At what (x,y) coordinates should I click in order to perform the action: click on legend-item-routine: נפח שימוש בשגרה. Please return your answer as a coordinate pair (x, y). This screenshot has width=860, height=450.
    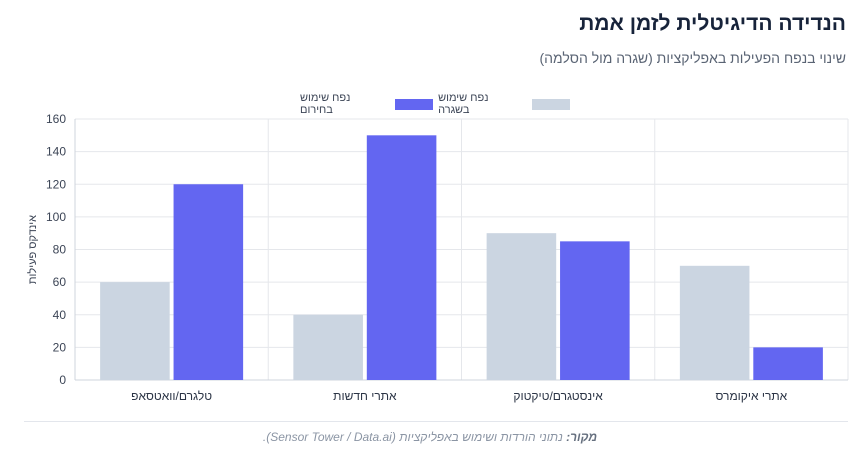
    Looking at the image, I should click on (458, 104).